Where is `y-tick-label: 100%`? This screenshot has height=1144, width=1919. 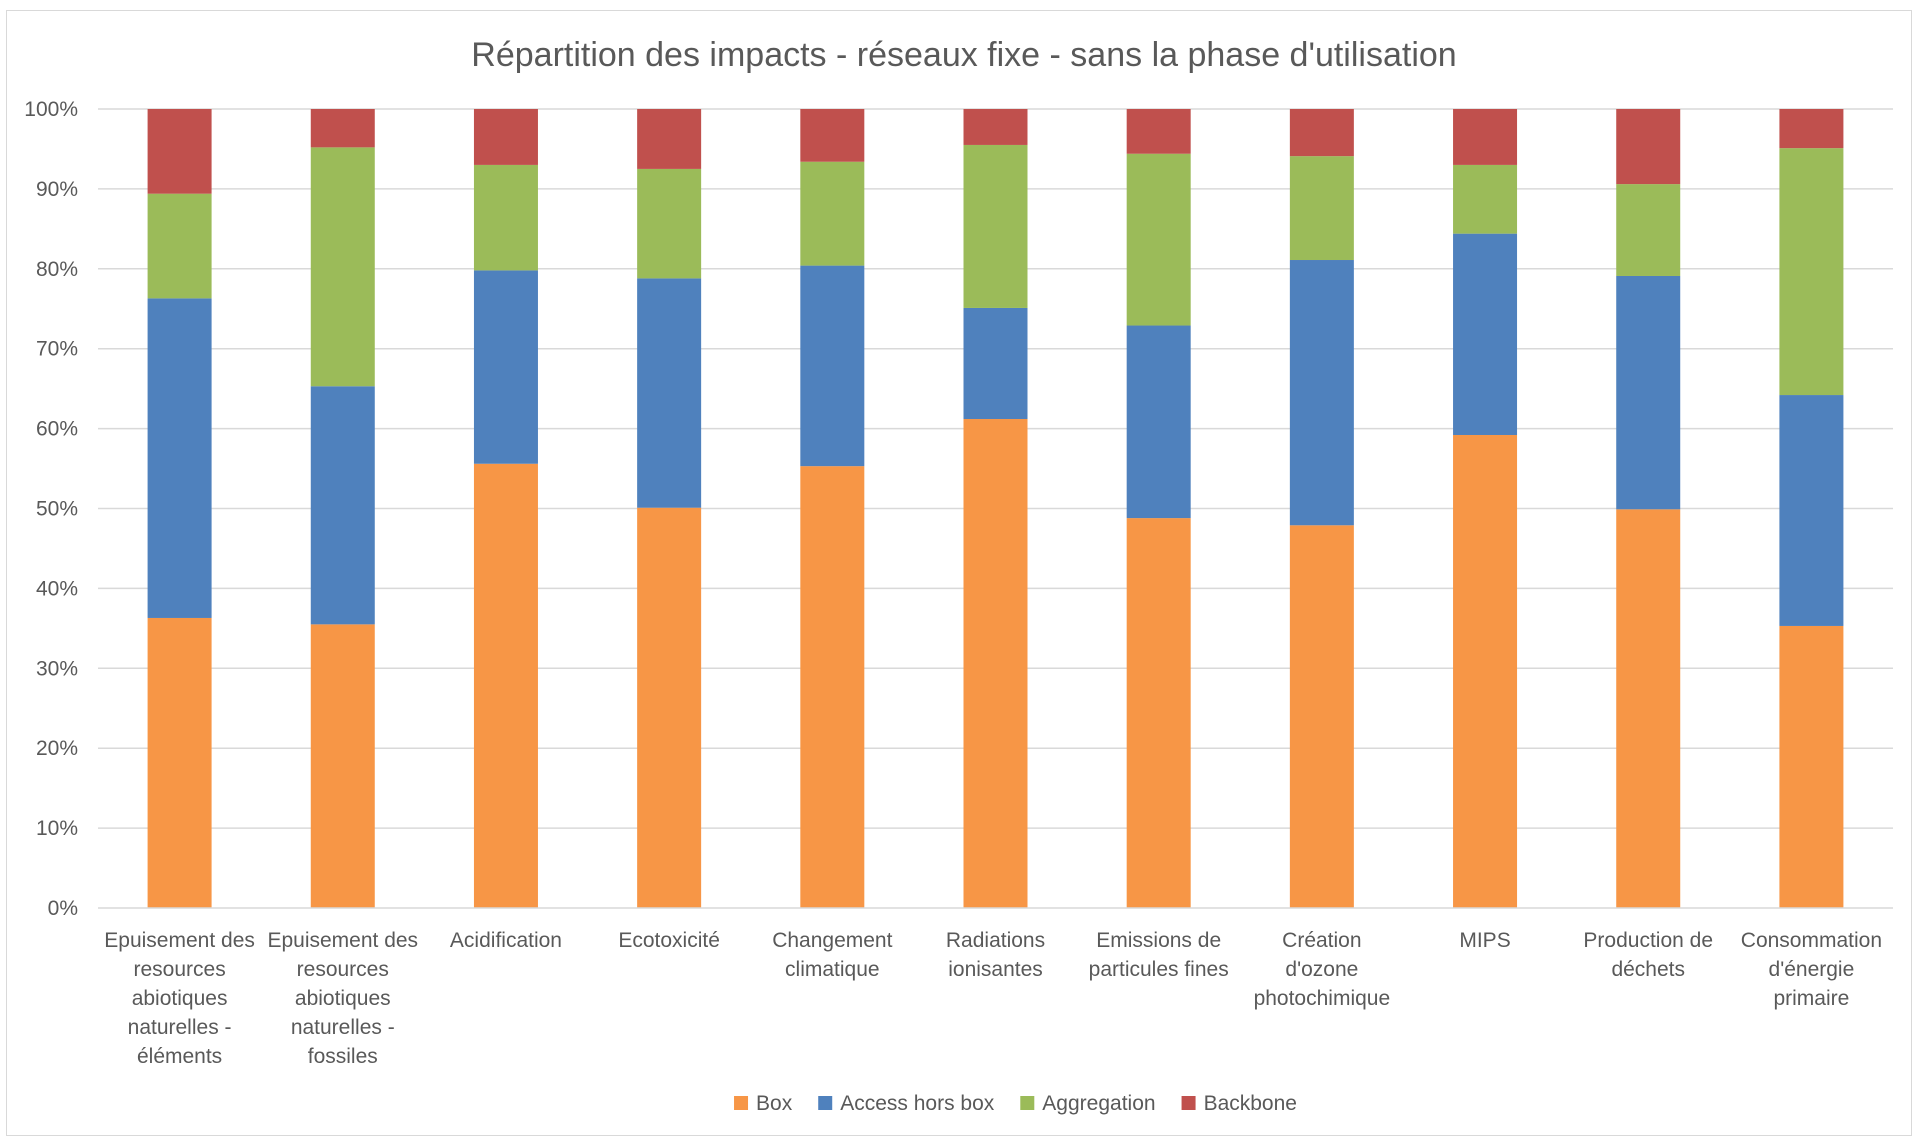
y-tick-label: 100% is located at coordinates (51, 109).